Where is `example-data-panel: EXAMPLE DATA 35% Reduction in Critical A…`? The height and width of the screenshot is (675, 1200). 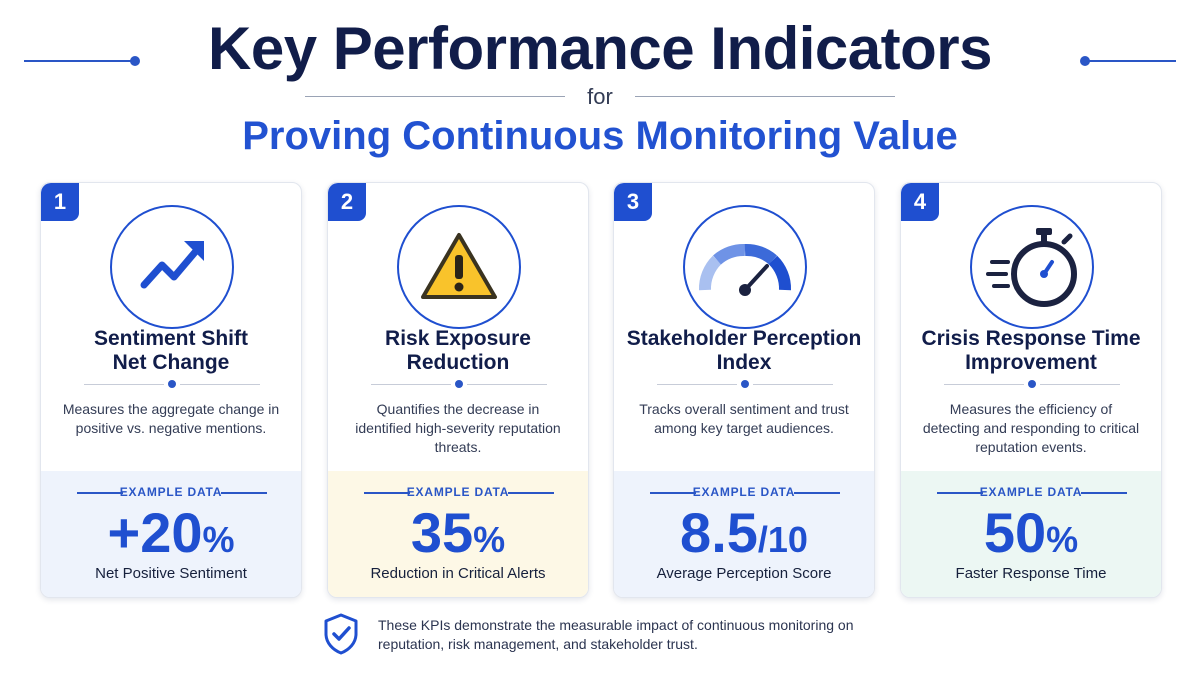
example-data-panel: EXAMPLE DATA 35% Reduction in Critical A… is located at coordinates (458, 534).